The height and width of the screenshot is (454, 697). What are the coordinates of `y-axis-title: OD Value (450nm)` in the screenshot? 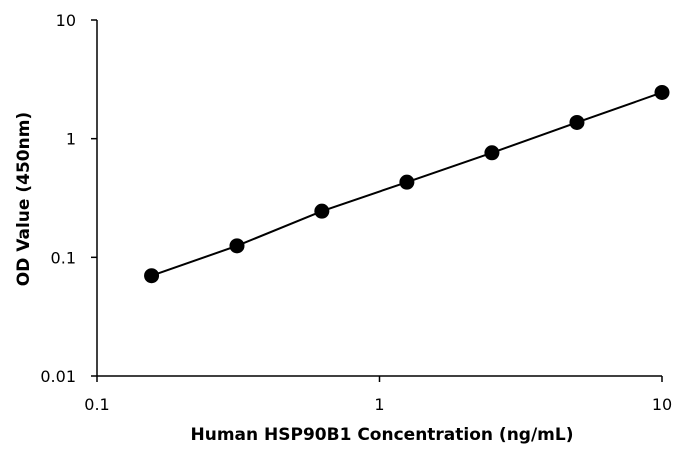 It's located at (24, 199).